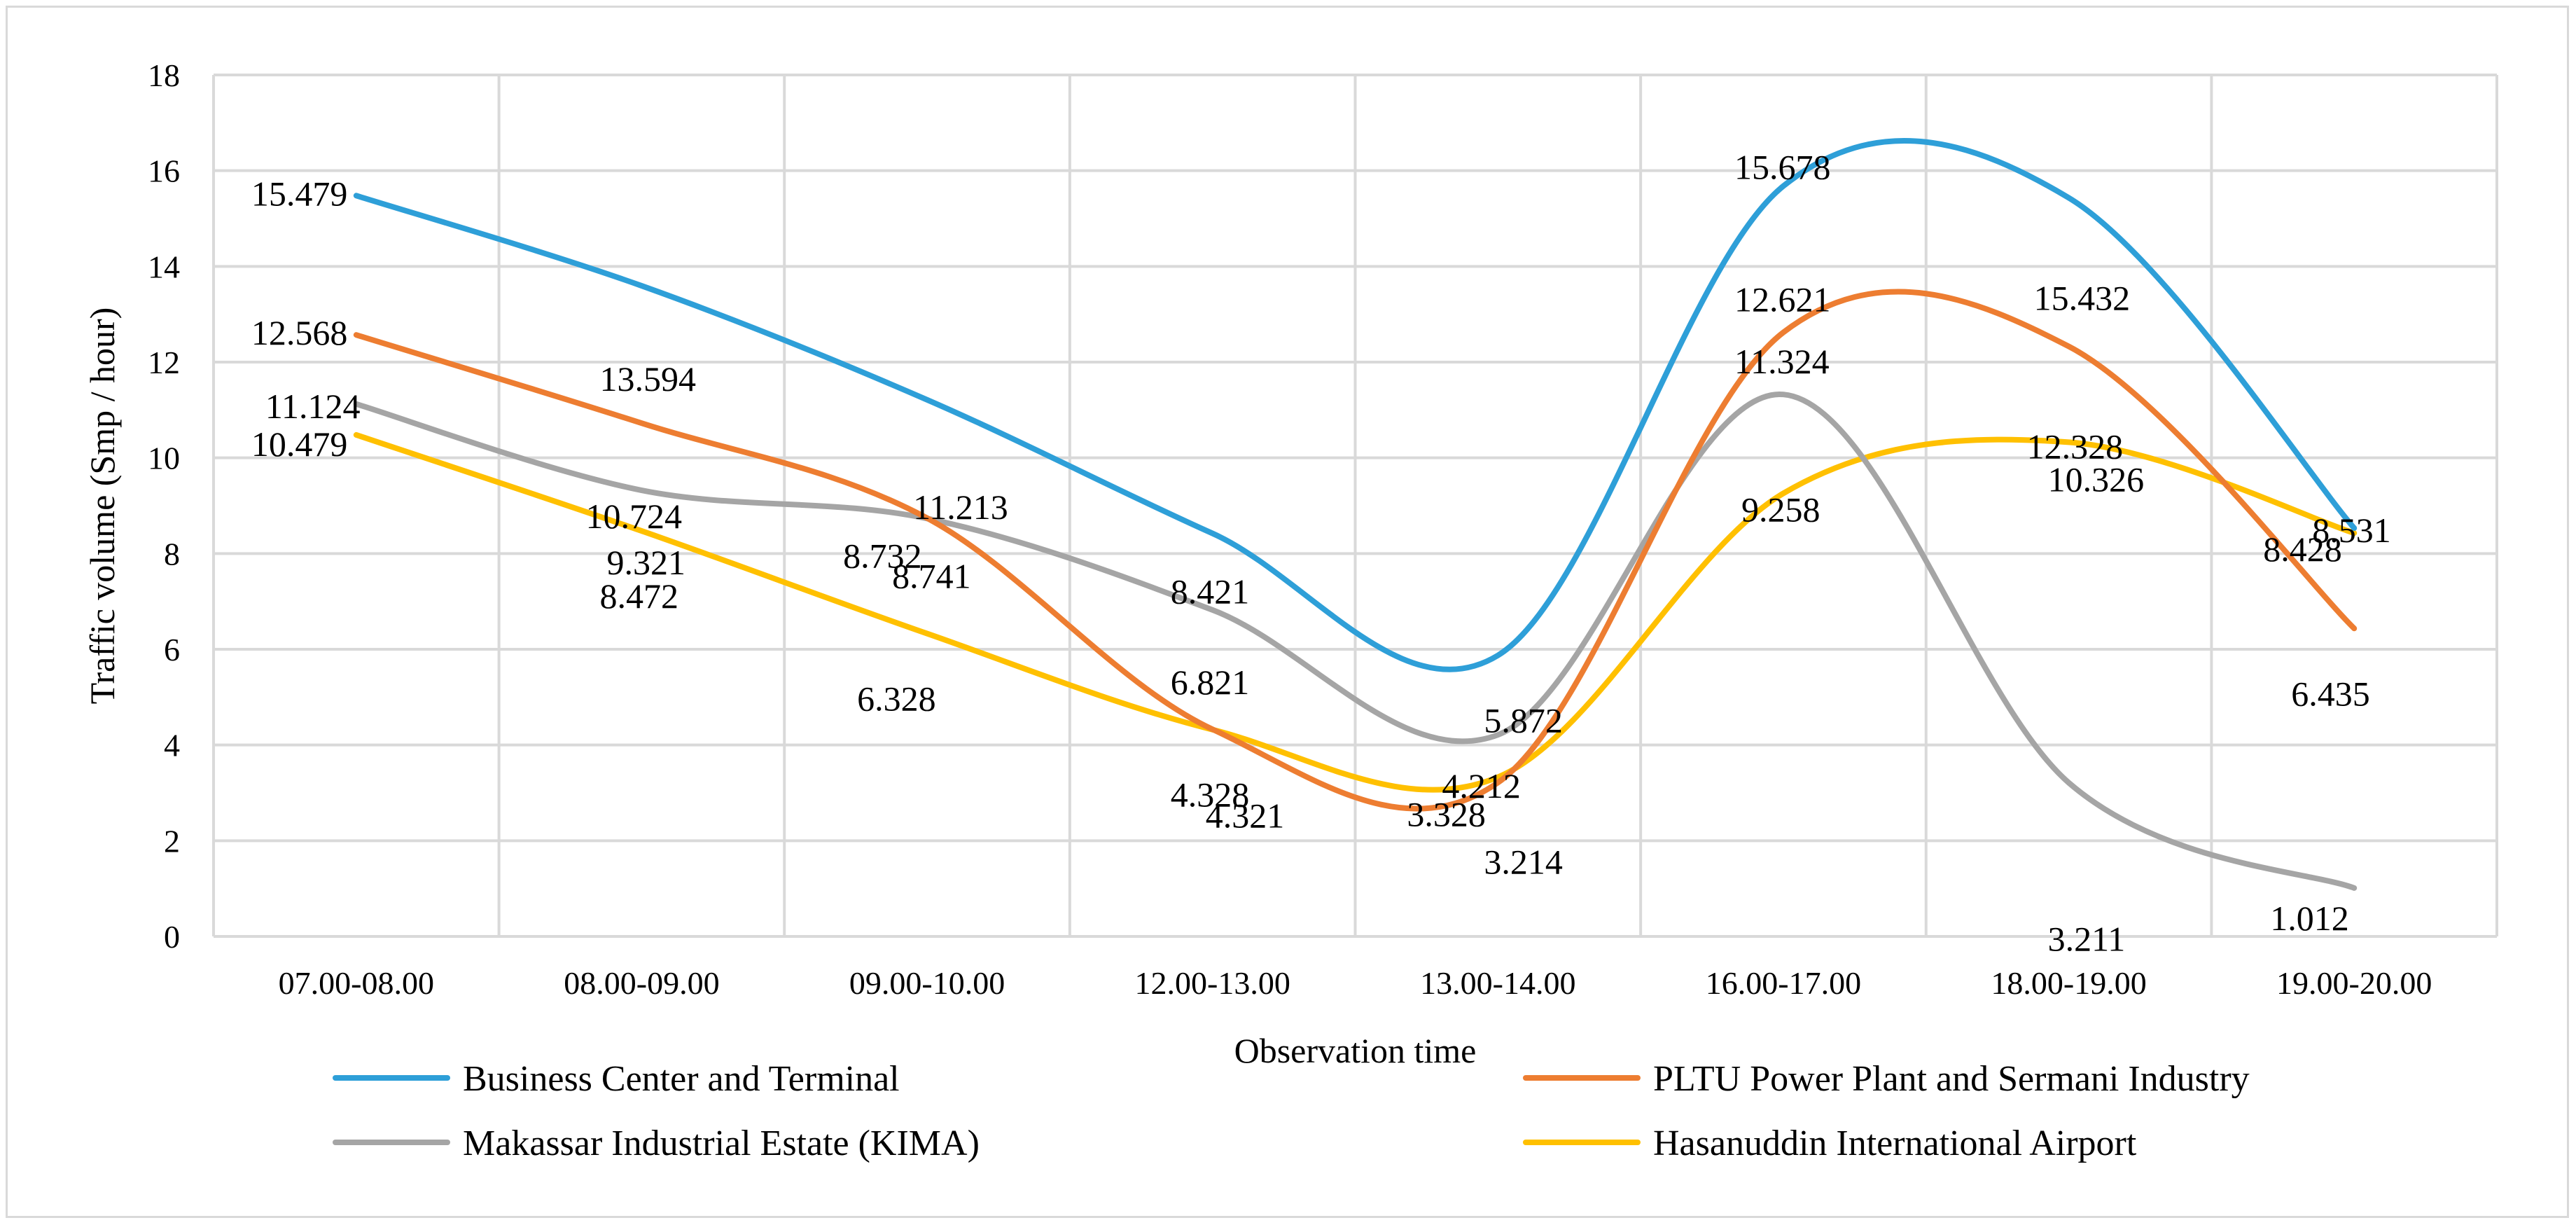 The width and height of the screenshot is (2576, 1225). Describe the element at coordinates (1210, 591) in the screenshot. I see `data-label: 8.421` at that location.